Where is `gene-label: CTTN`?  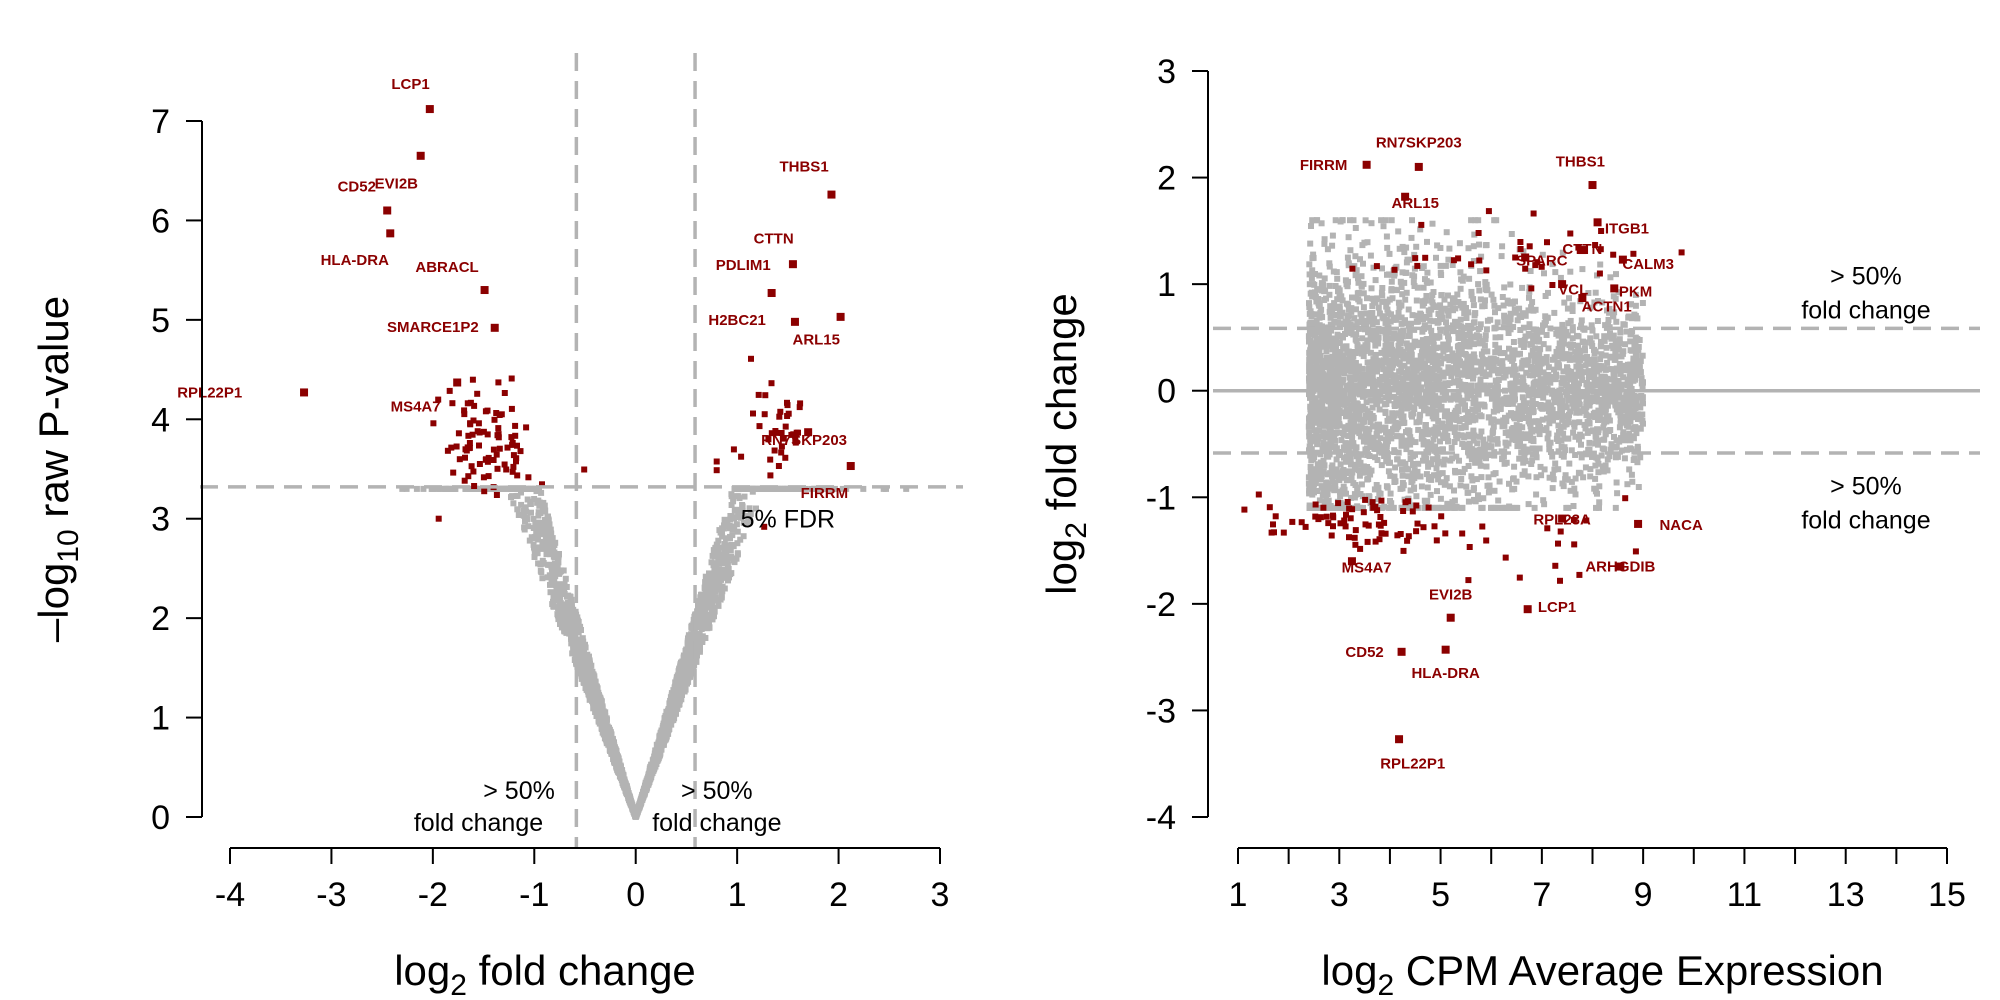
gene-label: CTTN is located at coordinates (774, 238).